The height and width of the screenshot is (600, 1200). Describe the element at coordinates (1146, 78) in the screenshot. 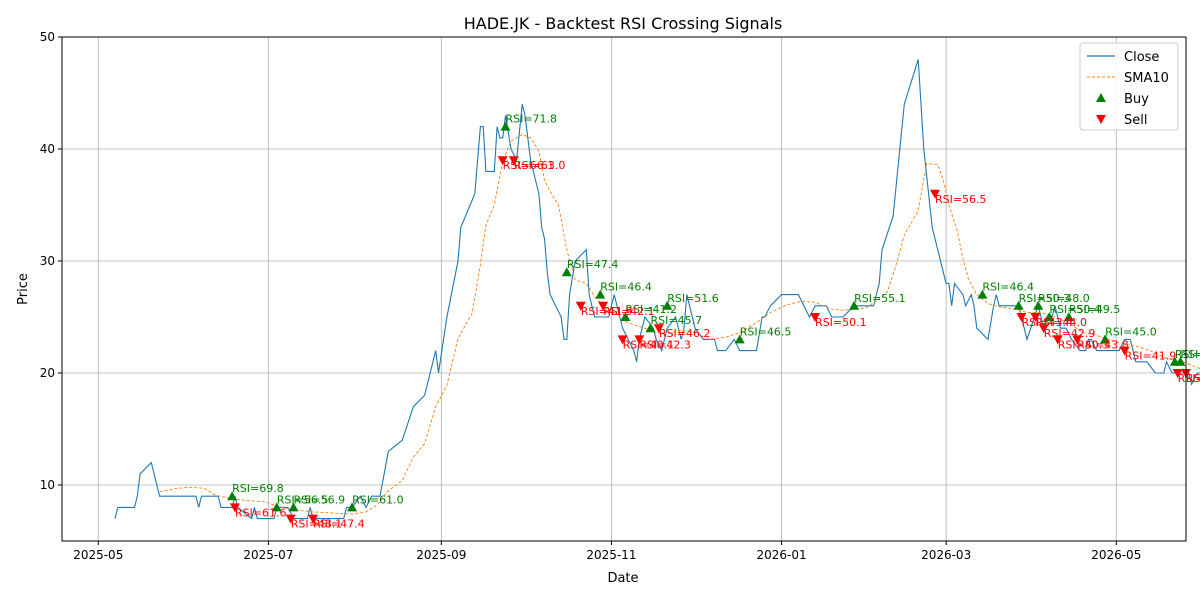

I see `legend-sma10-label: SMA10` at that location.